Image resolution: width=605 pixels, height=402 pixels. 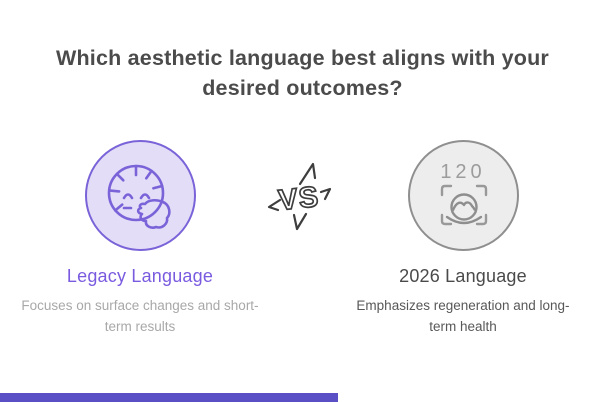 What do you see at coordinates (169, 397) in the screenshot?
I see `bottom-accent-bar` at bounding box center [169, 397].